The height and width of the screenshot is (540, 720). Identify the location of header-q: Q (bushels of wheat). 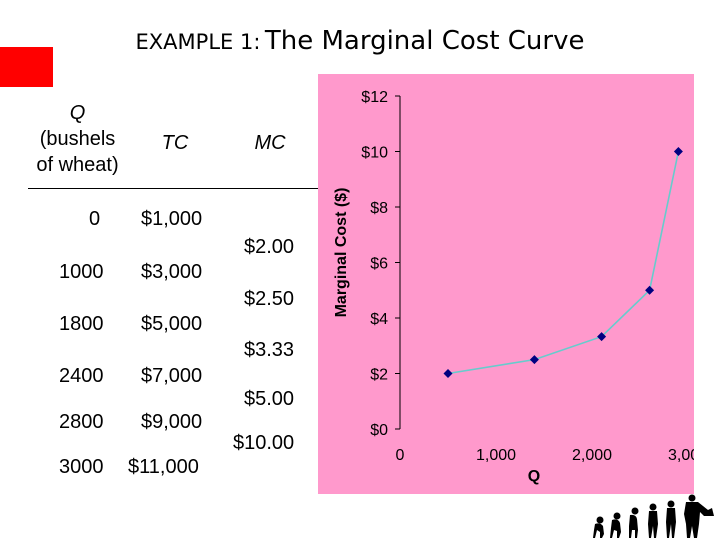
(77, 139).